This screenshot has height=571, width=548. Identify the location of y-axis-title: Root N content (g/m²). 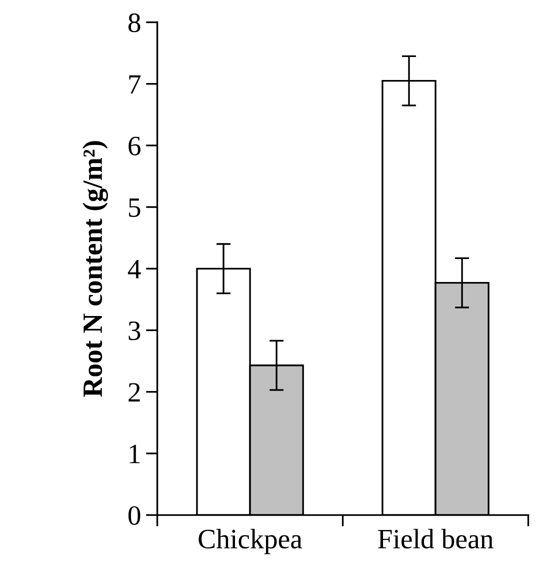
(95, 269).